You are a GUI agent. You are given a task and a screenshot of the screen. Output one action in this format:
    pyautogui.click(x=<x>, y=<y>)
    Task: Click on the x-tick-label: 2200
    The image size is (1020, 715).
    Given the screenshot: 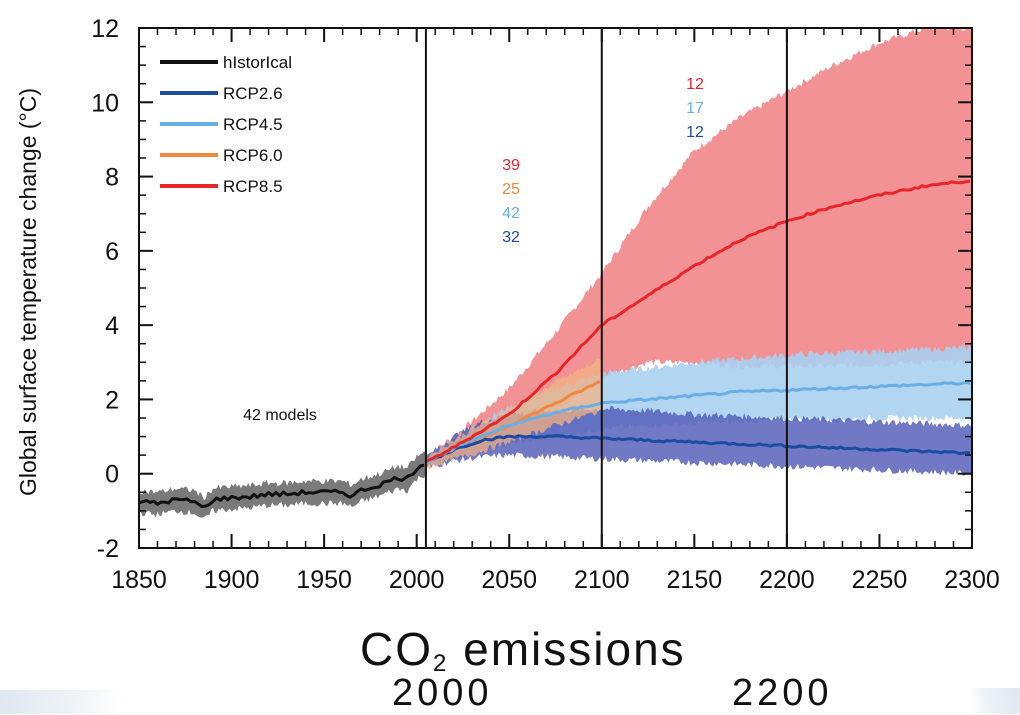 What is the action you would take?
    pyautogui.click(x=787, y=580)
    